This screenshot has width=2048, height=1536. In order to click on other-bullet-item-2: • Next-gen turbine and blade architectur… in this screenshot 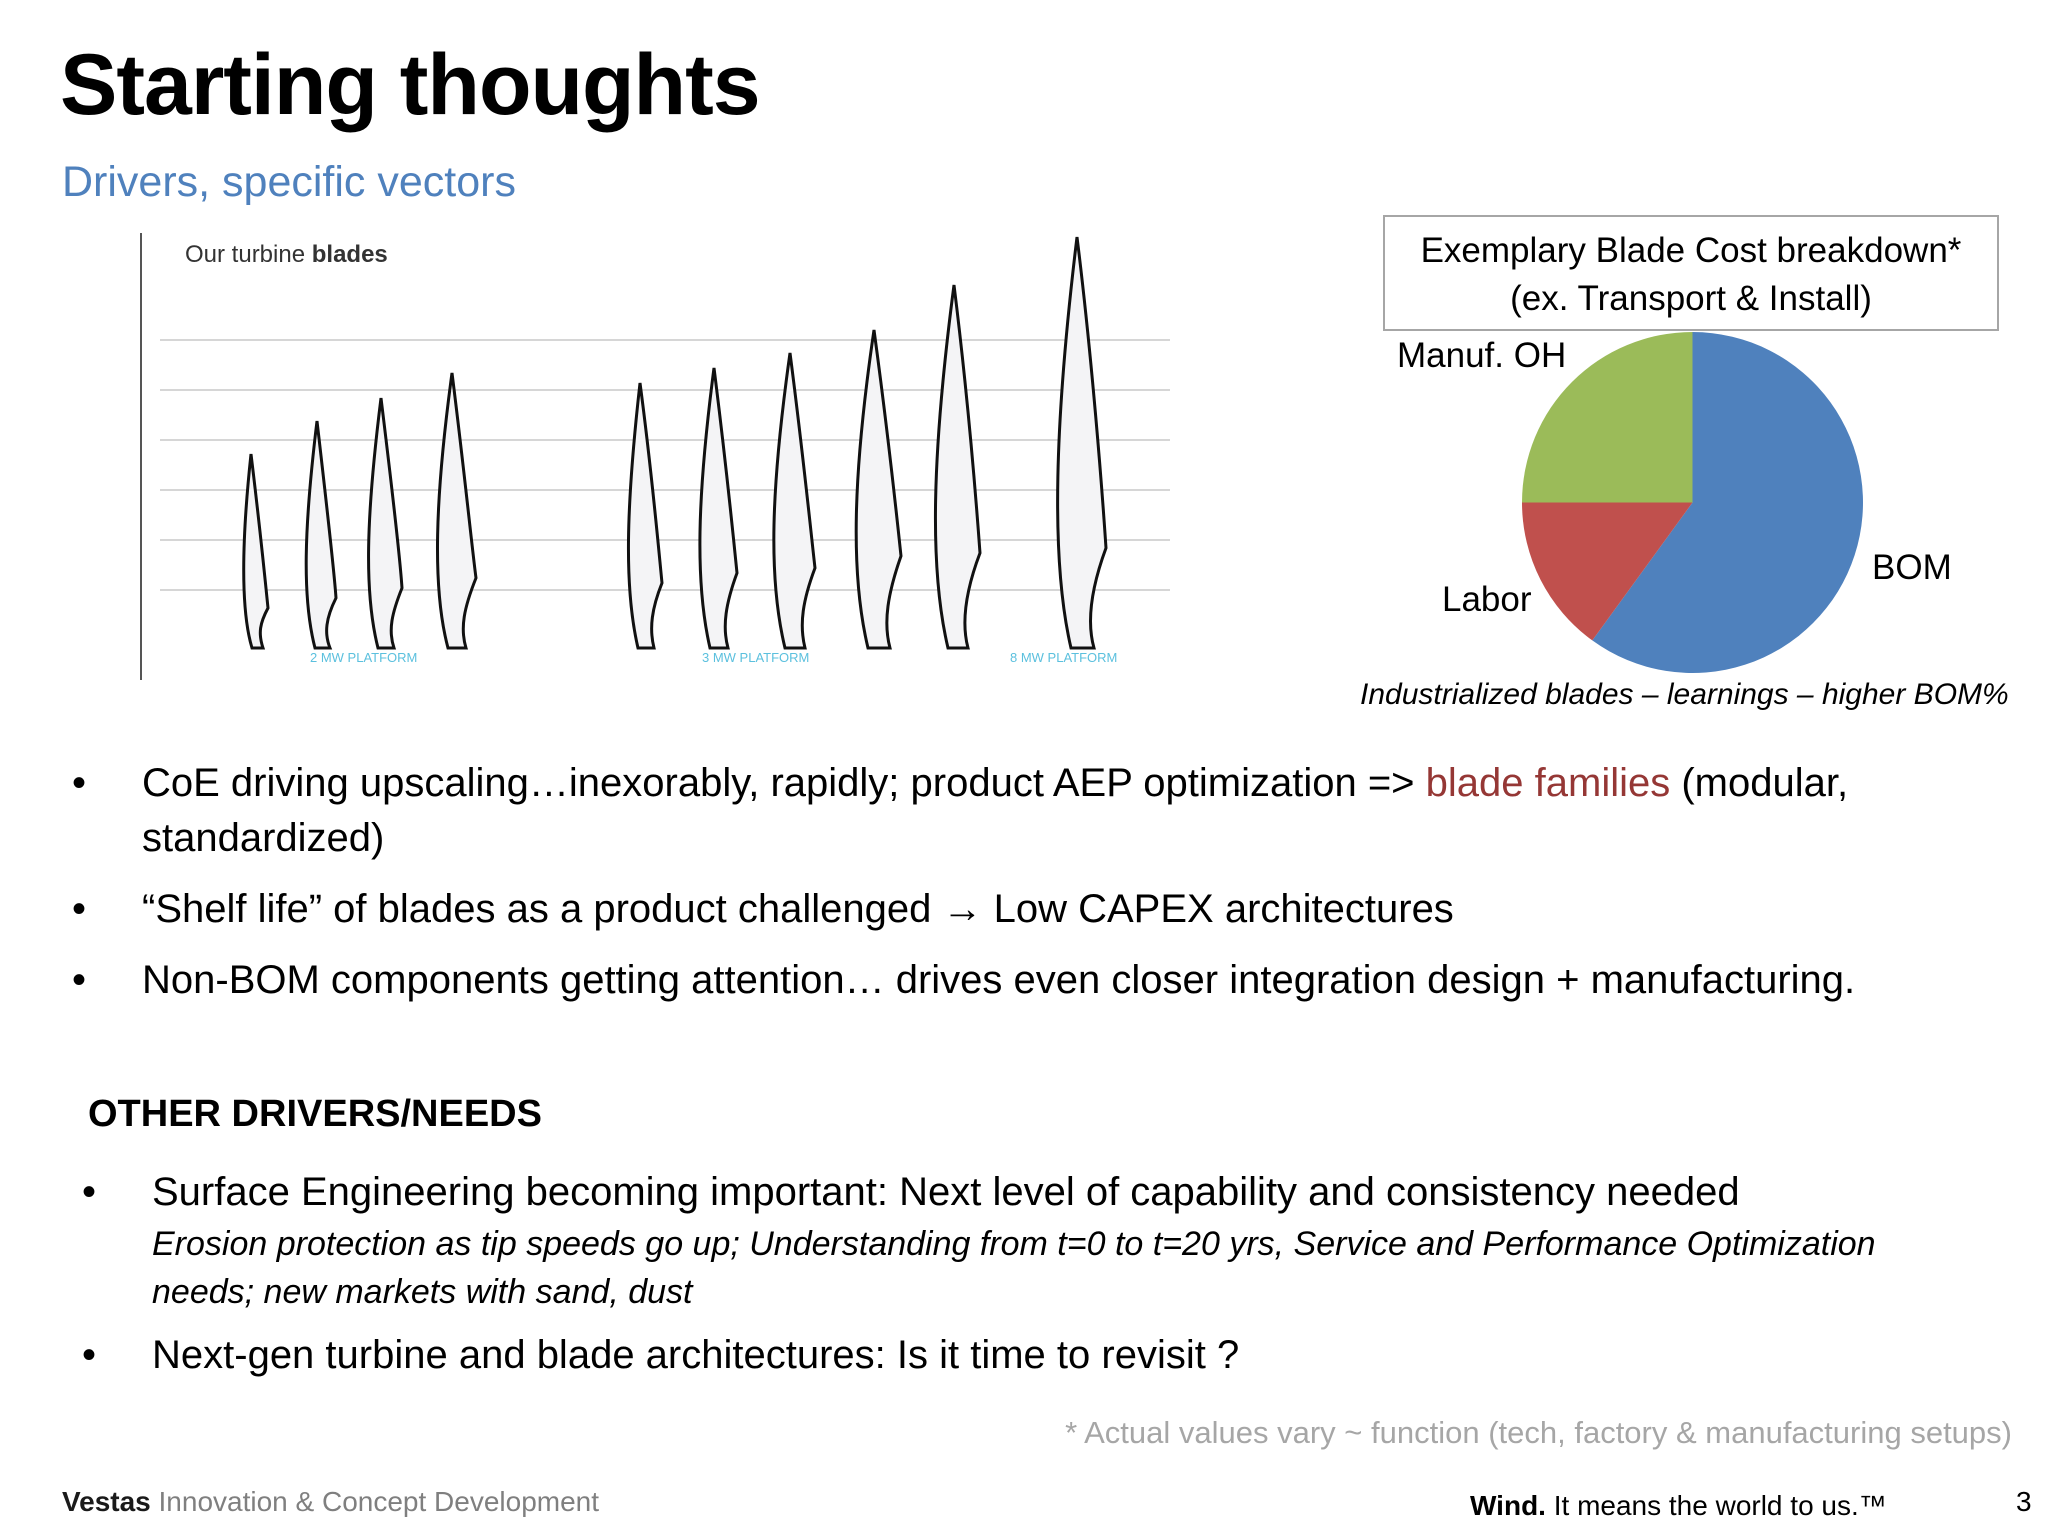, I will do `click(982, 1355)`.